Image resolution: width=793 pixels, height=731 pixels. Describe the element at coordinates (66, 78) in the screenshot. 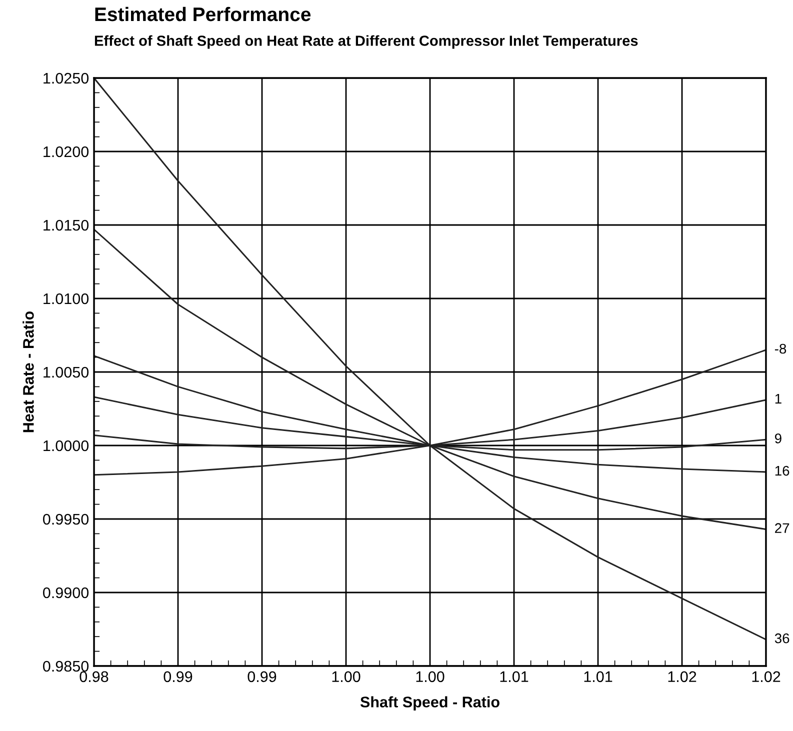

I see `y-tick-label: 1.0250` at that location.